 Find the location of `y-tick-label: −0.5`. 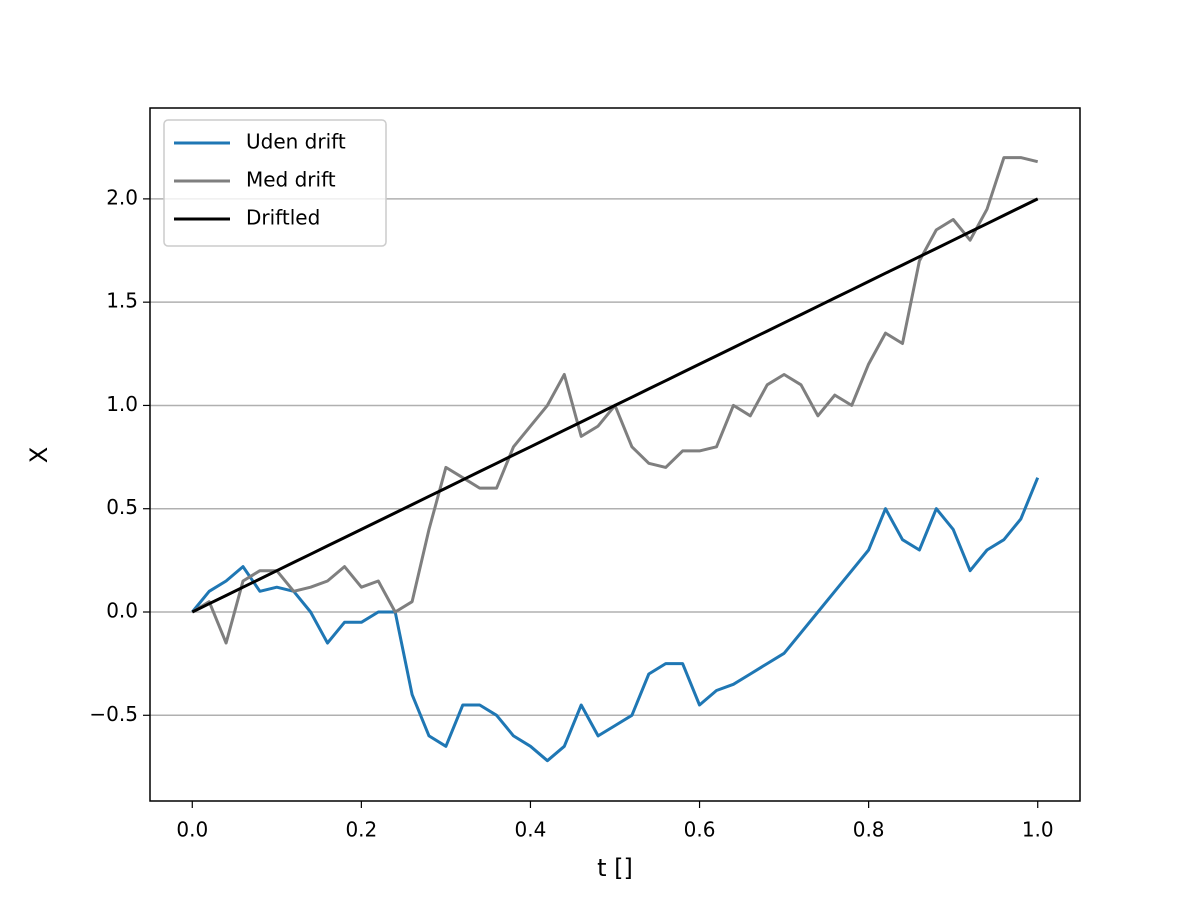

y-tick-label: −0.5 is located at coordinates (113, 714).